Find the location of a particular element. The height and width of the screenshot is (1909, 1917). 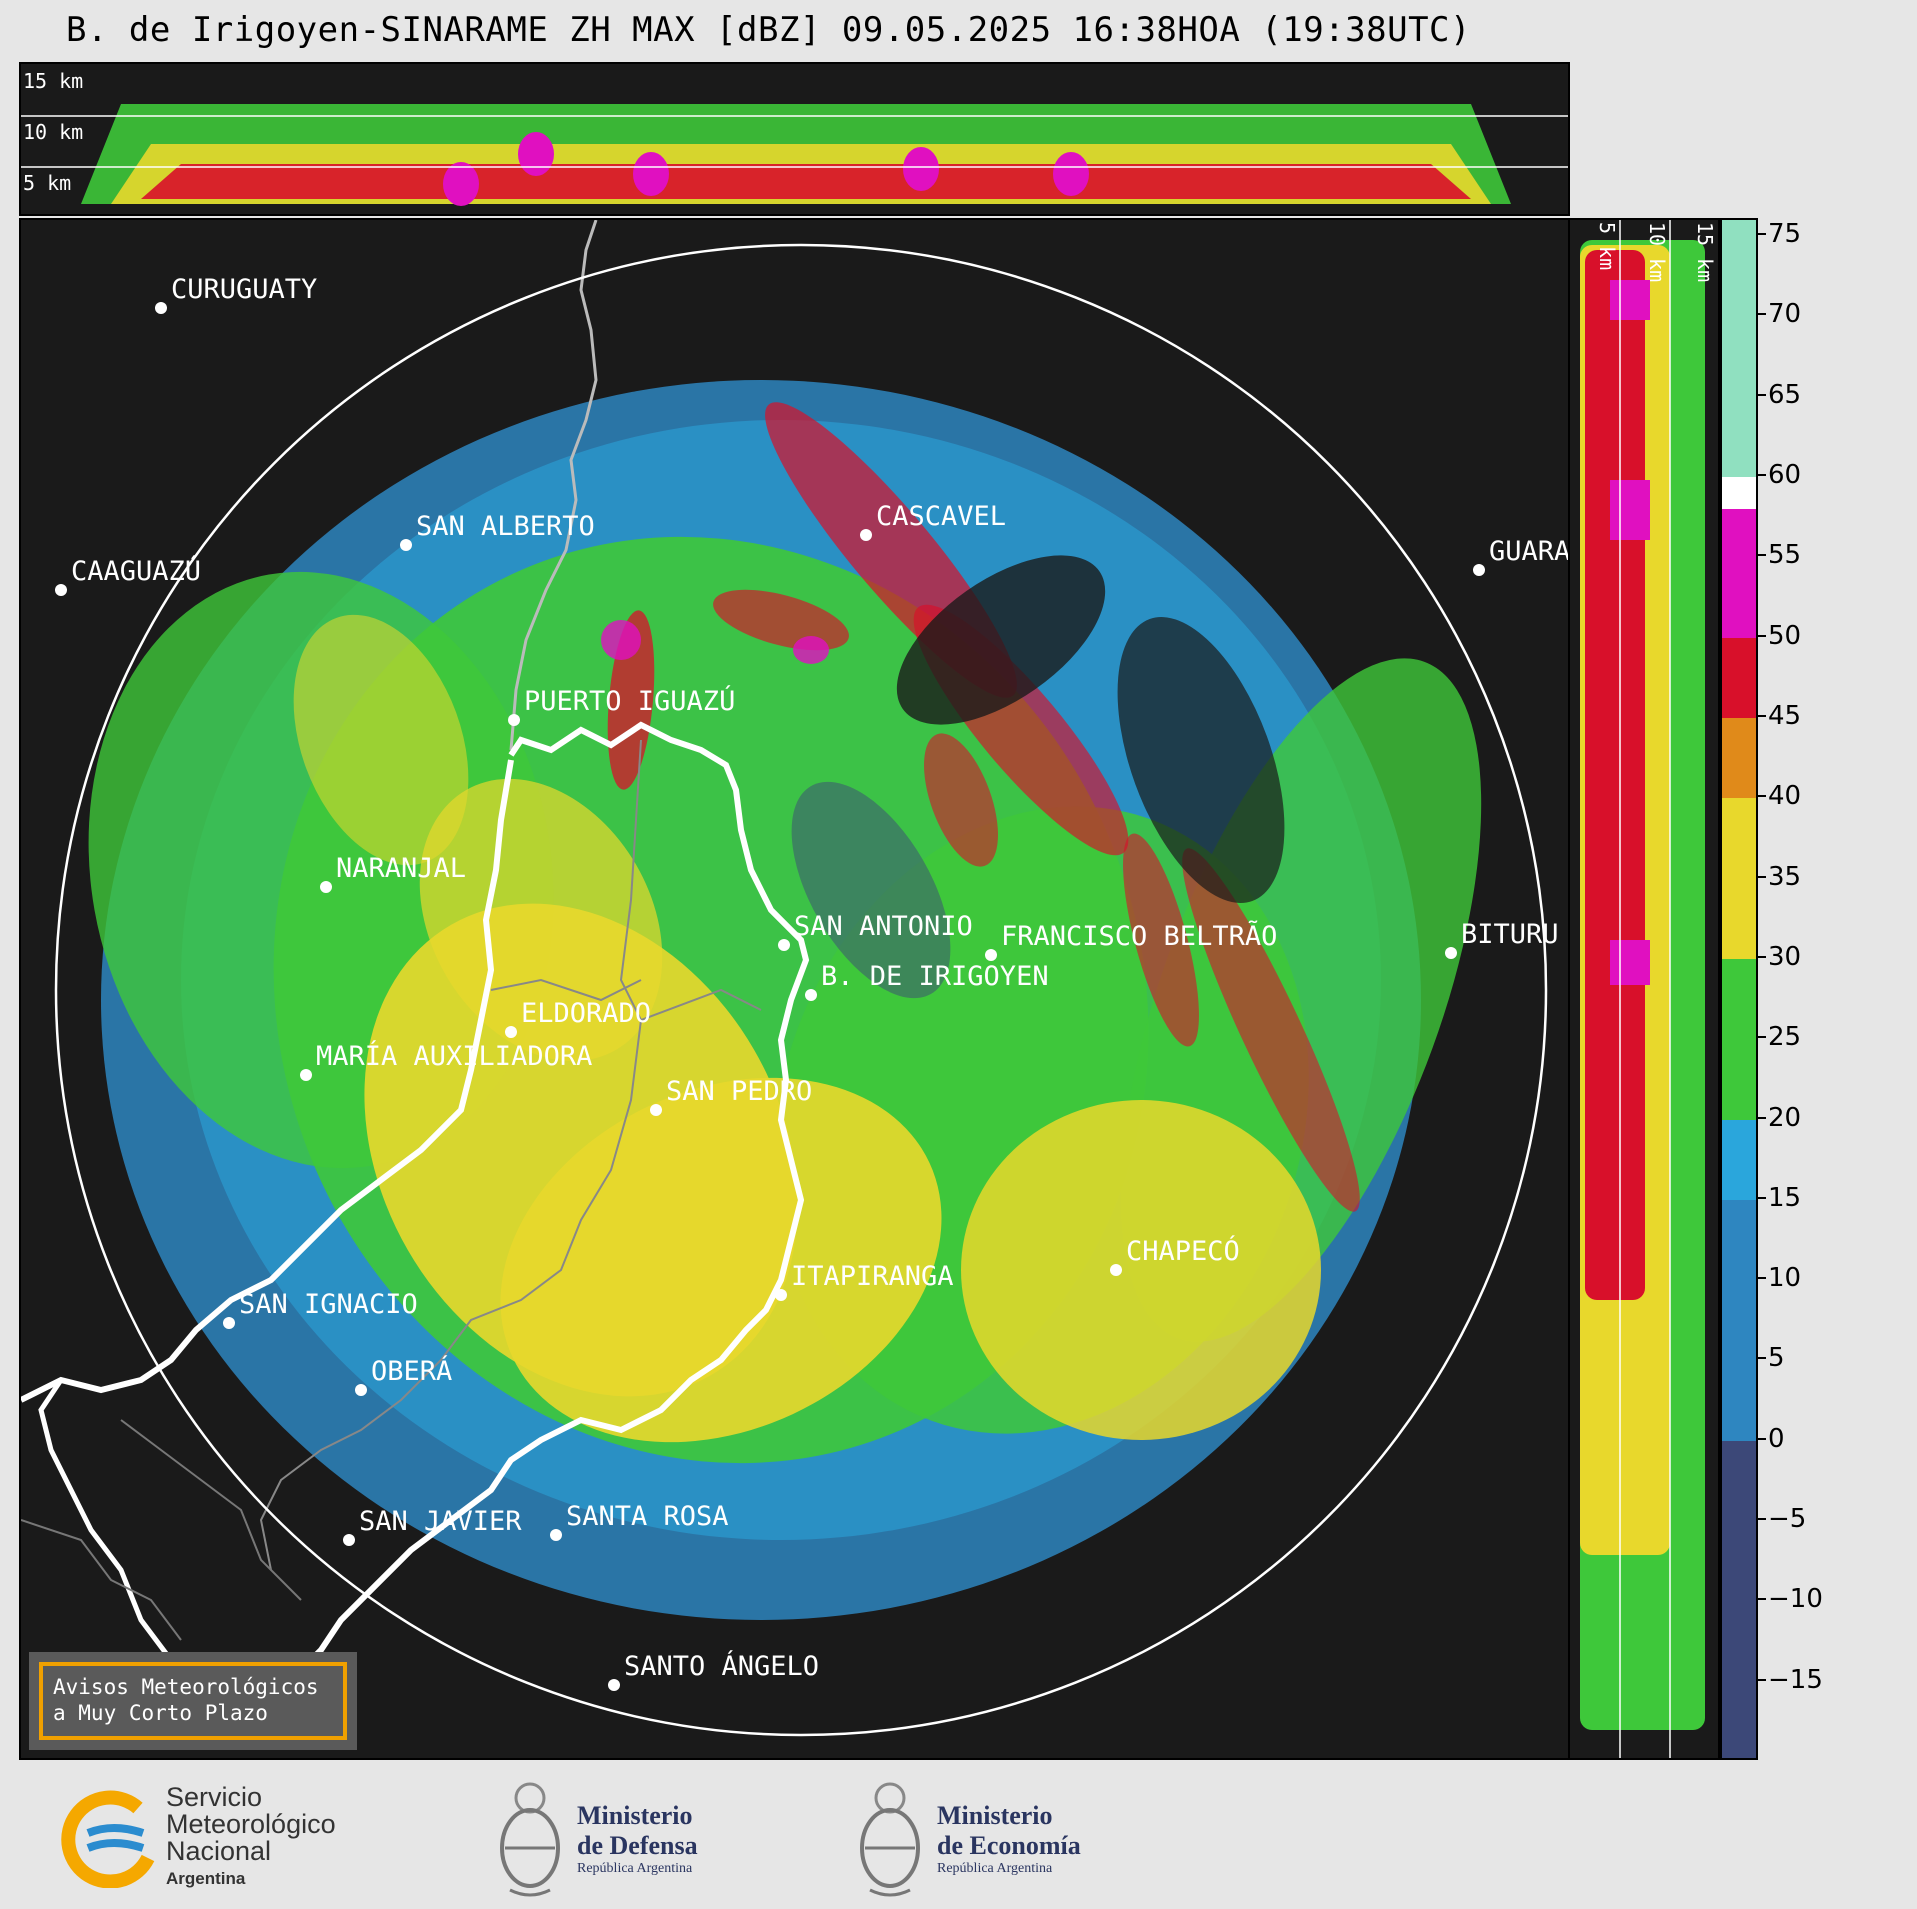

colorbar-tick-label: 65 is located at coordinates (1785, 394).